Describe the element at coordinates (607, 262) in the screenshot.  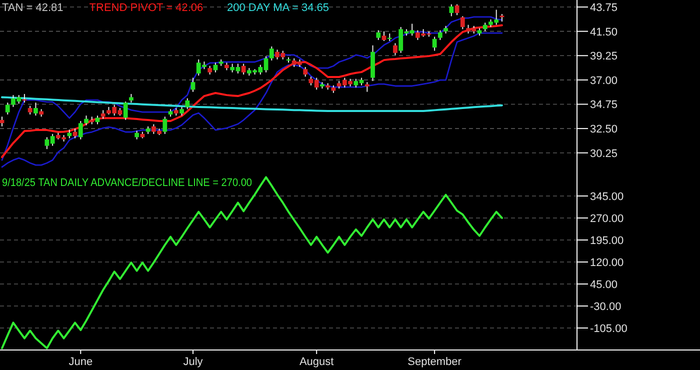
I see `y2-tick-label: 120.00` at that location.